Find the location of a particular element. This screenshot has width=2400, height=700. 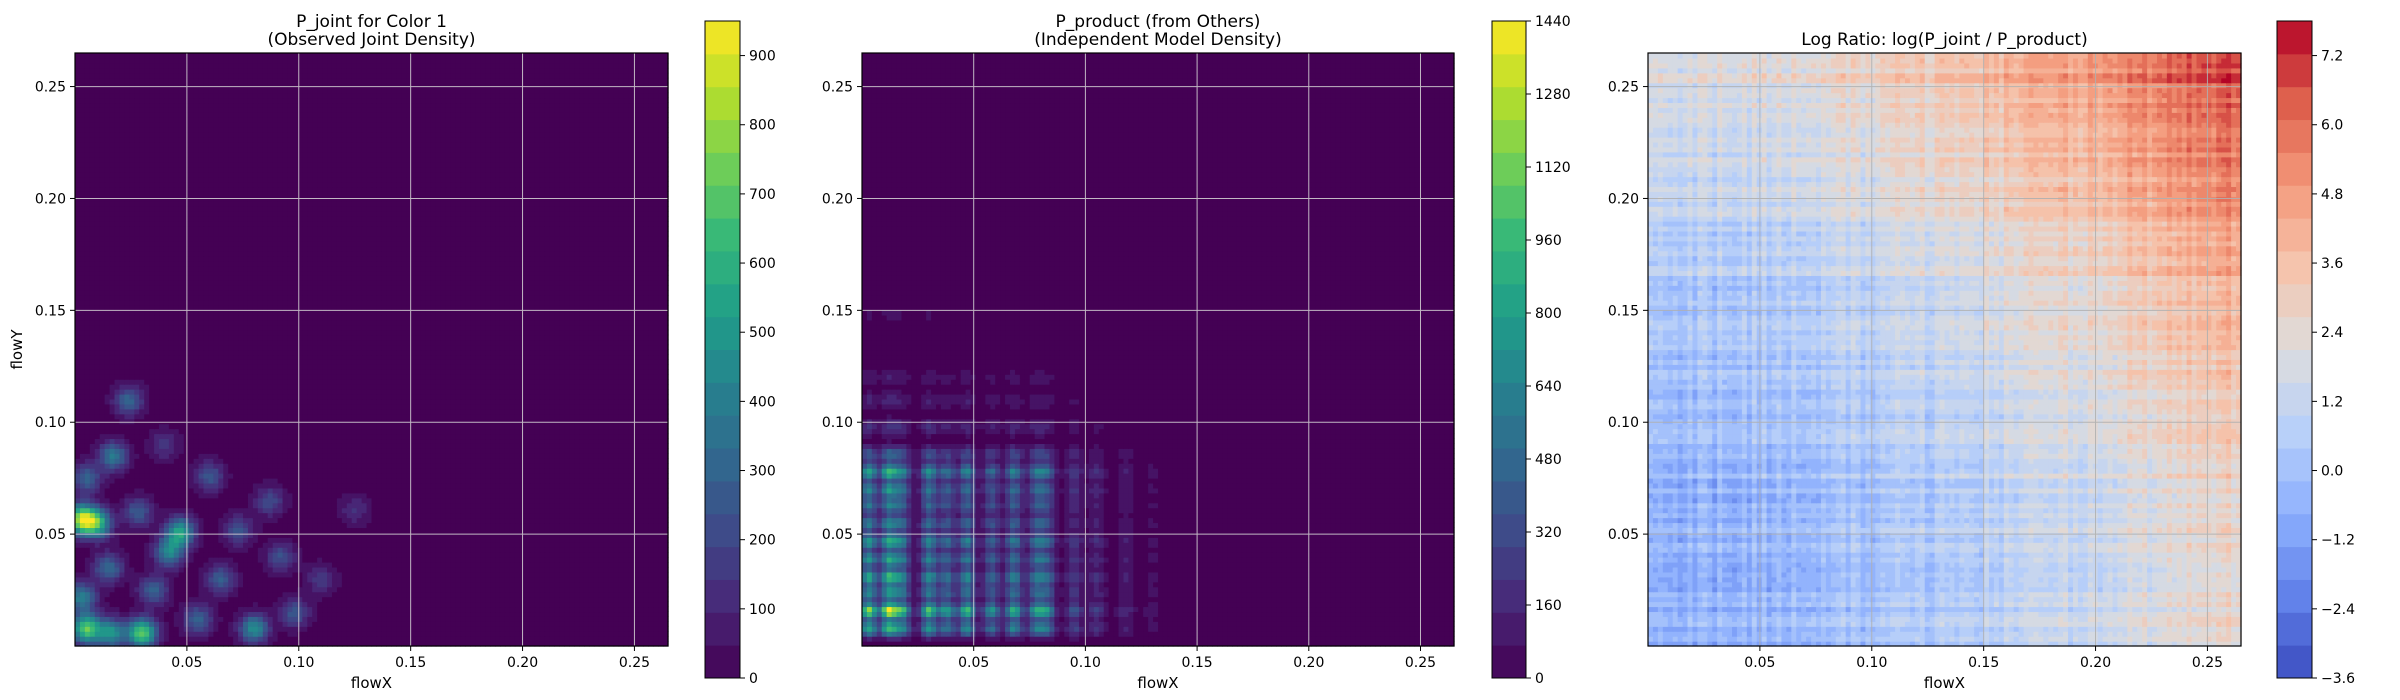

colorbar-tick-label: −1.2 is located at coordinates (2338, 541).